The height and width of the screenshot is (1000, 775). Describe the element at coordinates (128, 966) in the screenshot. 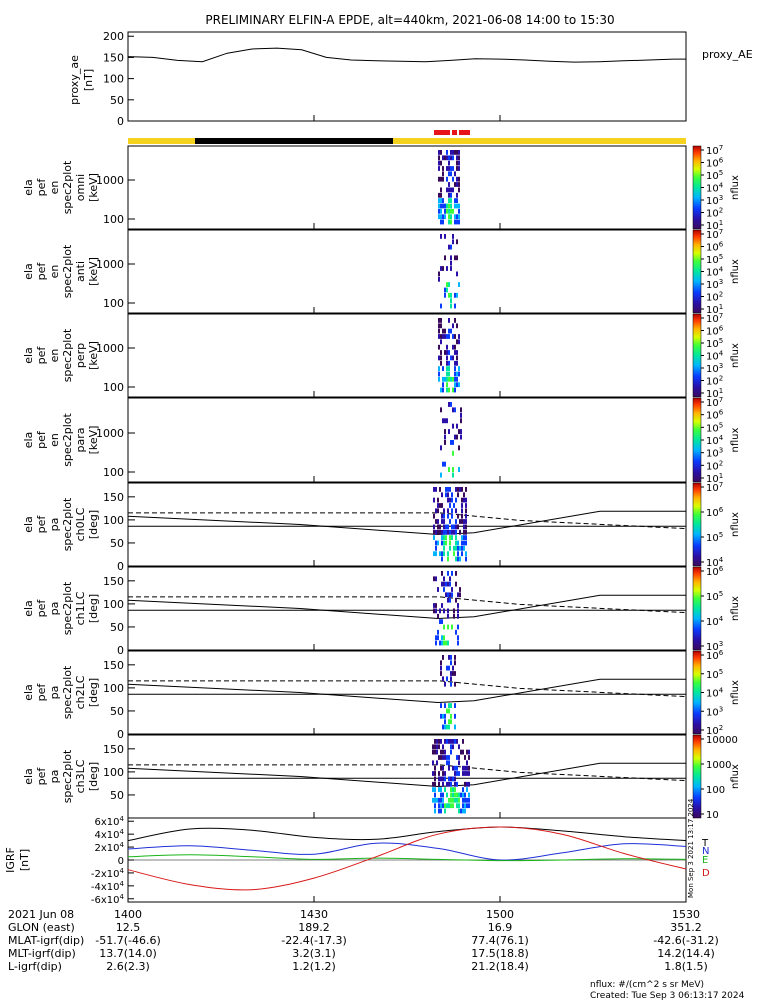

I see `ephem-value: 2.6(2.3)` at that location.